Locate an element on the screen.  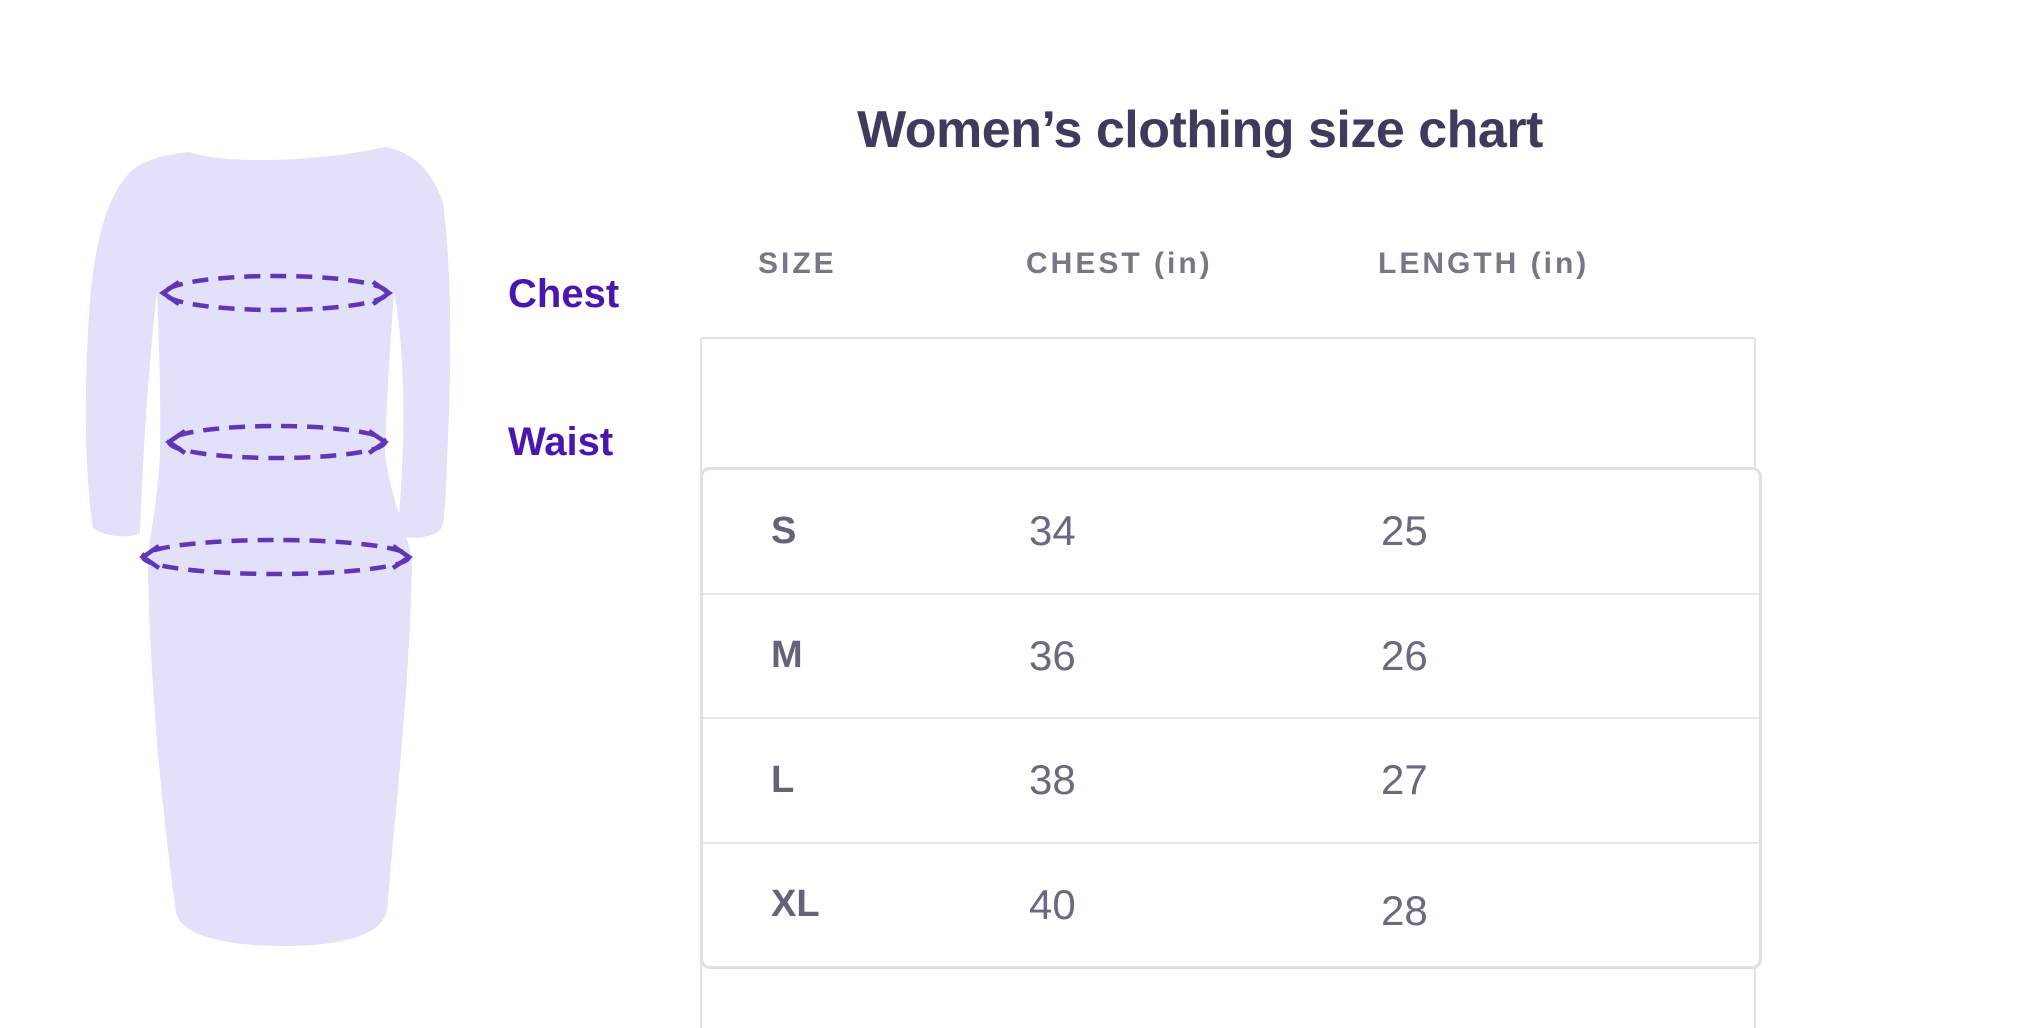
size-cell: S is located at coordinates (784, 530).